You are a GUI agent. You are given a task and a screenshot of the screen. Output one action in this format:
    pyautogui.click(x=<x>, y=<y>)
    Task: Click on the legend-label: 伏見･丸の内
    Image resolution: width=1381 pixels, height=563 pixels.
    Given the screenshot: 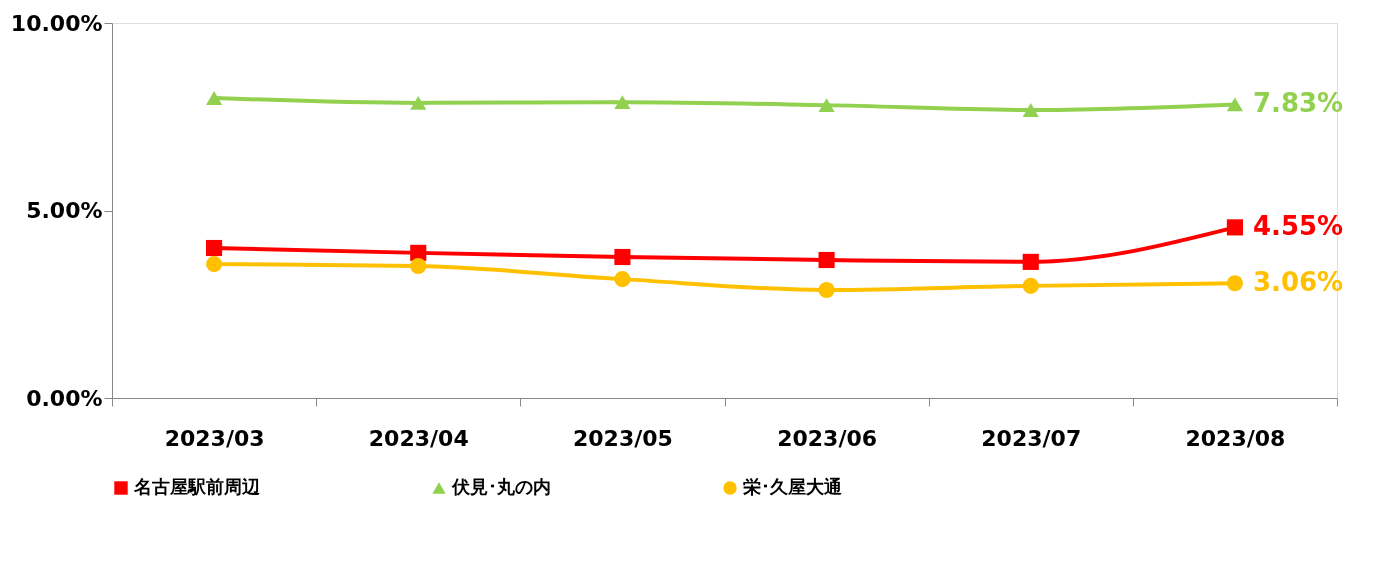 What is the action you would take?
    pyautogui.click(x=501, y=486)
    